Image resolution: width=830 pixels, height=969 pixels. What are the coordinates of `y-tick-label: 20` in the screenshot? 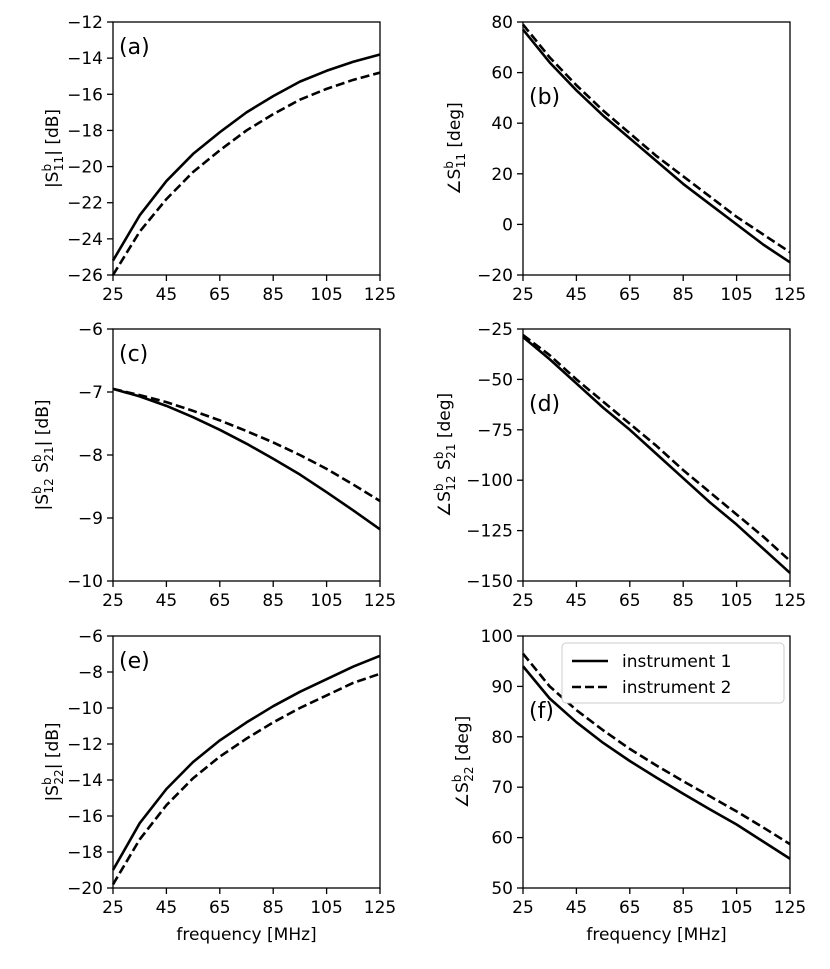 It's located at (502, 175).